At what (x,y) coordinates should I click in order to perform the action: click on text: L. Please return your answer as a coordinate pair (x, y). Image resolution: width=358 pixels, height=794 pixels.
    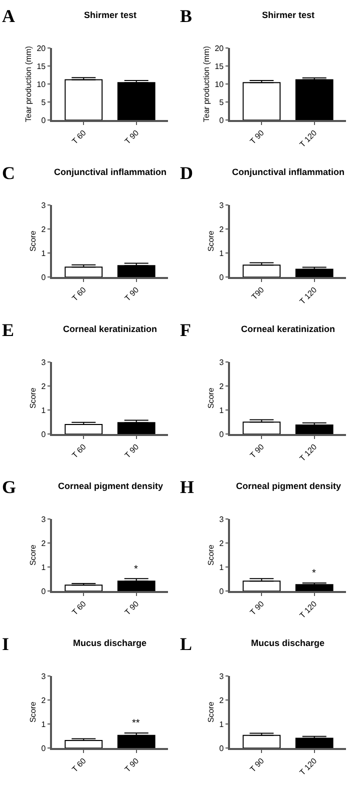
    Looking at the image, I should click on (186, 644).